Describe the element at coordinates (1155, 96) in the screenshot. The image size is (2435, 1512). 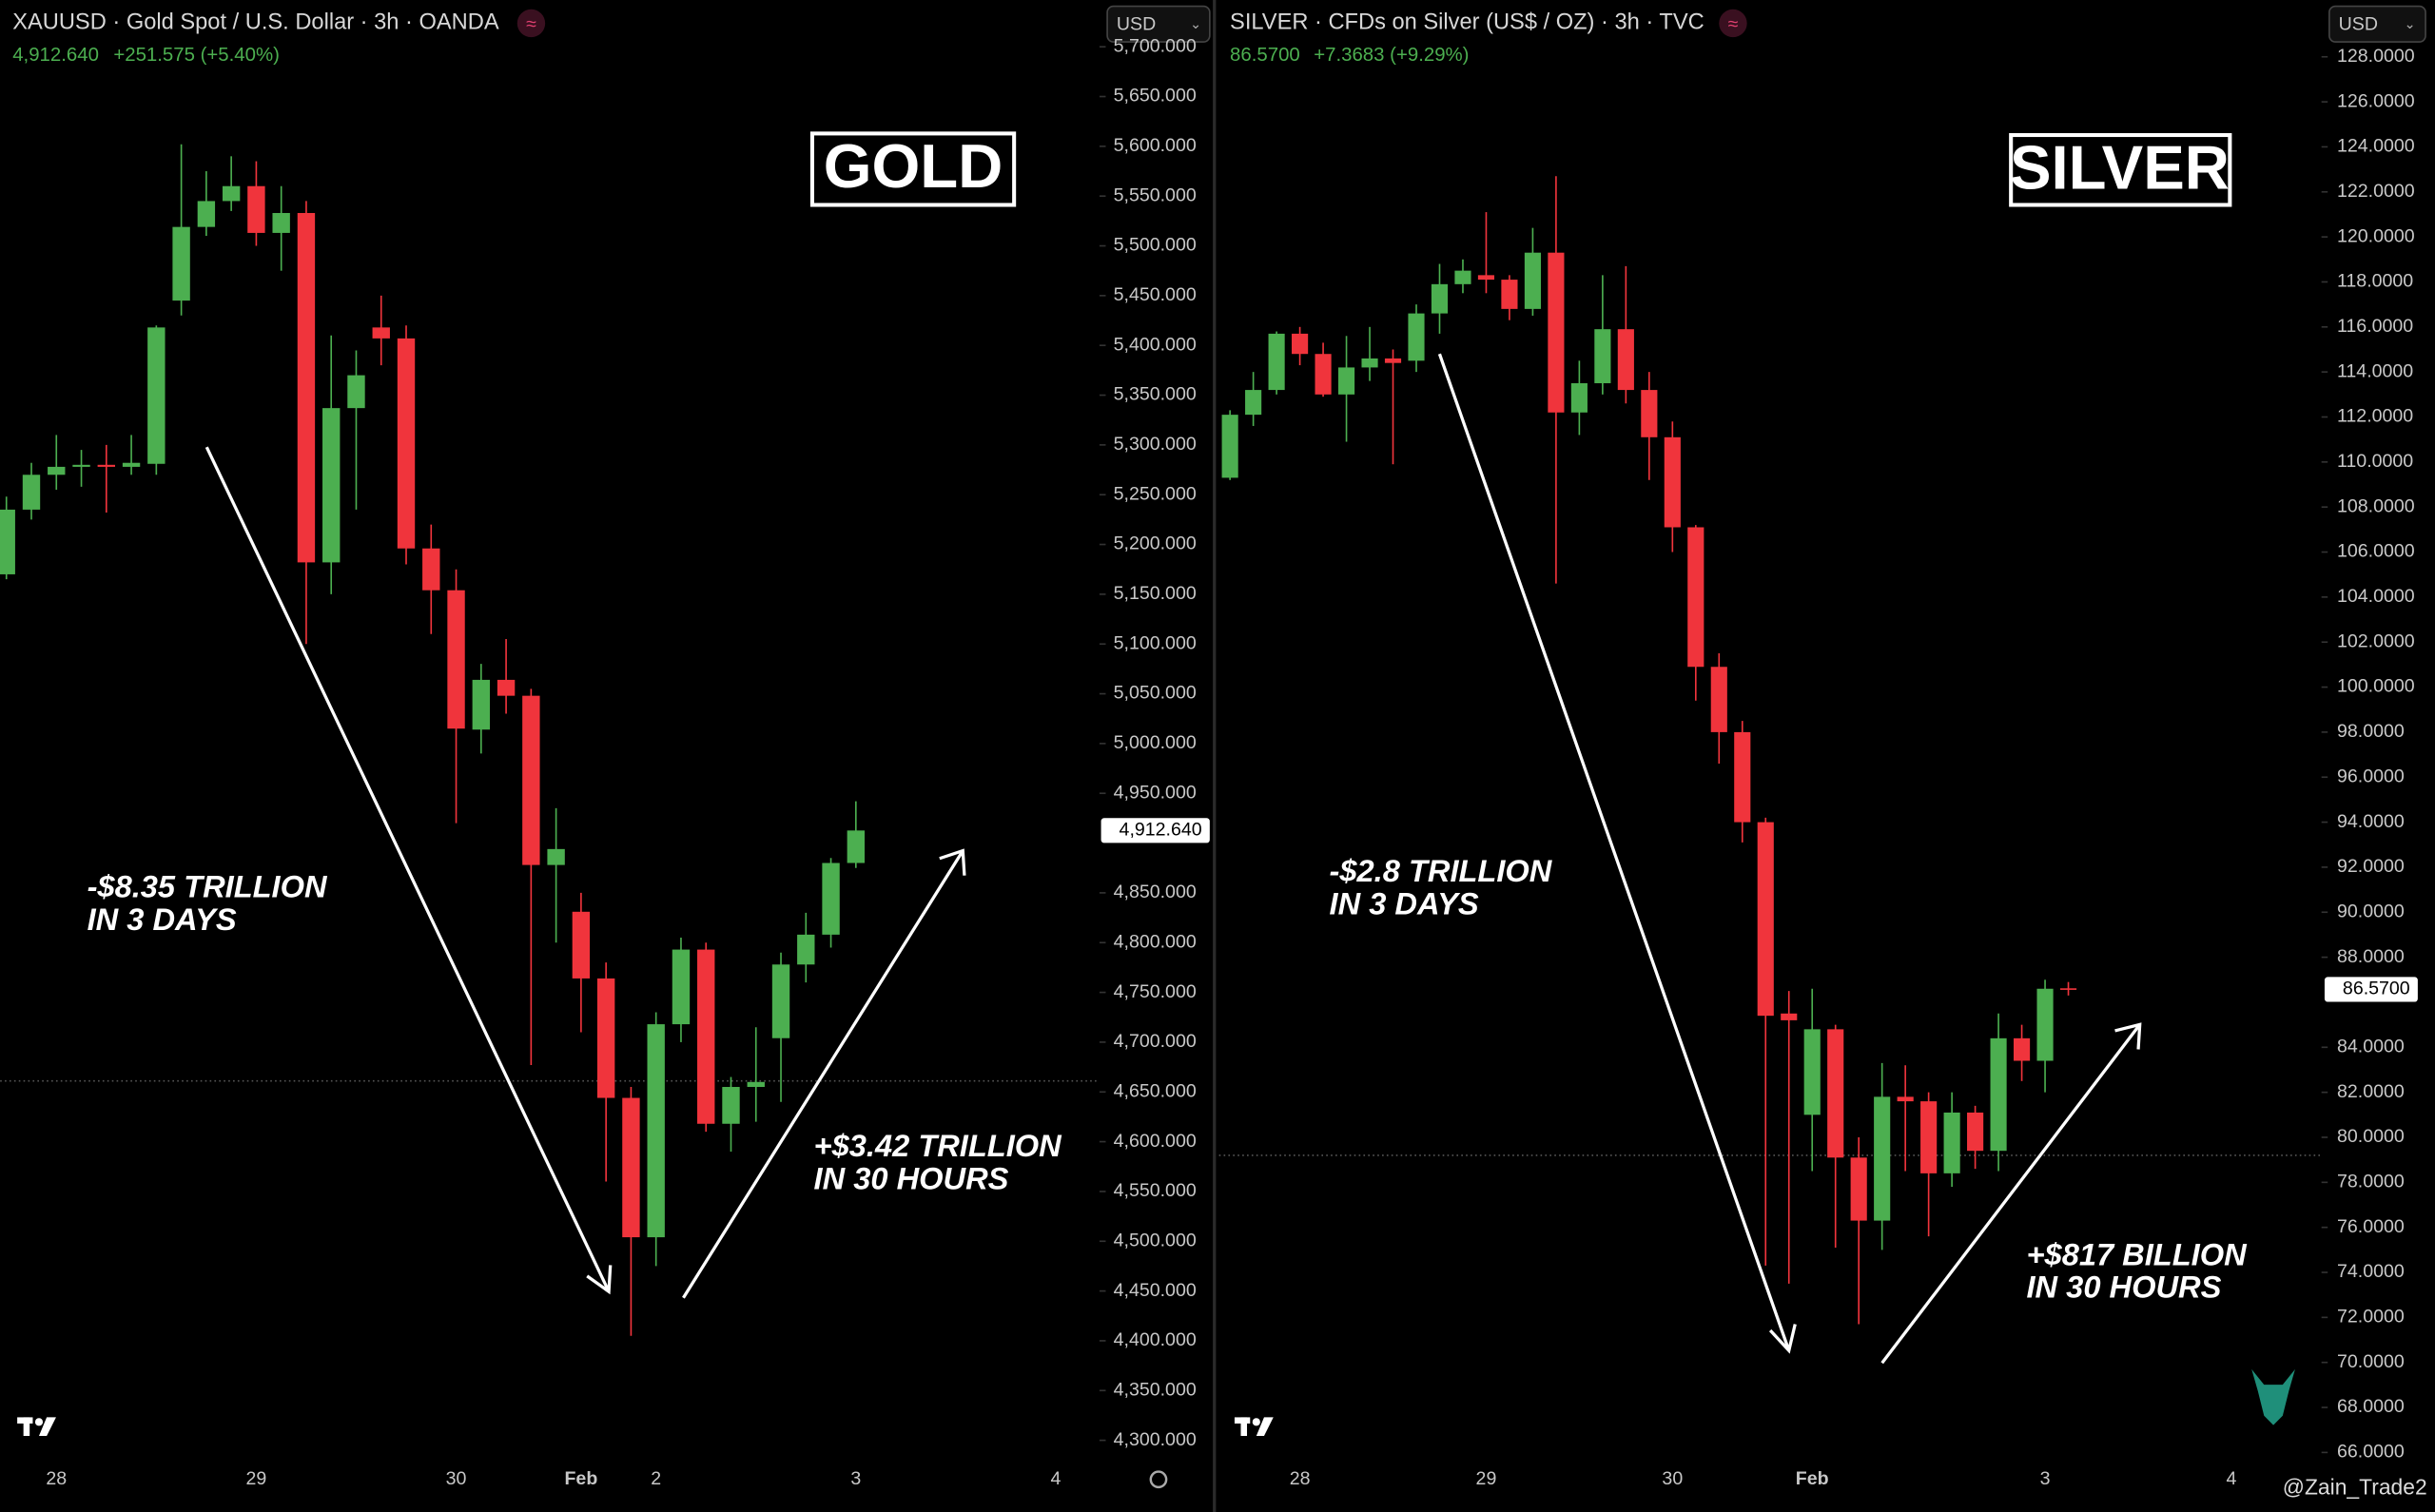
I see `y-tick-label: 5,650.000` at that location.